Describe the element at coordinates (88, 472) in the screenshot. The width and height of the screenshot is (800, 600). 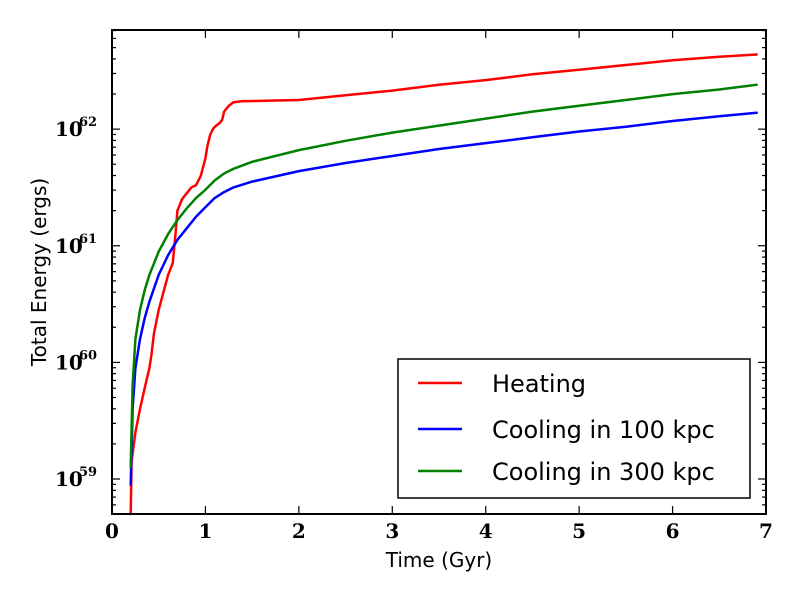
I see `y-tick-label-exponent: 59` at that location.